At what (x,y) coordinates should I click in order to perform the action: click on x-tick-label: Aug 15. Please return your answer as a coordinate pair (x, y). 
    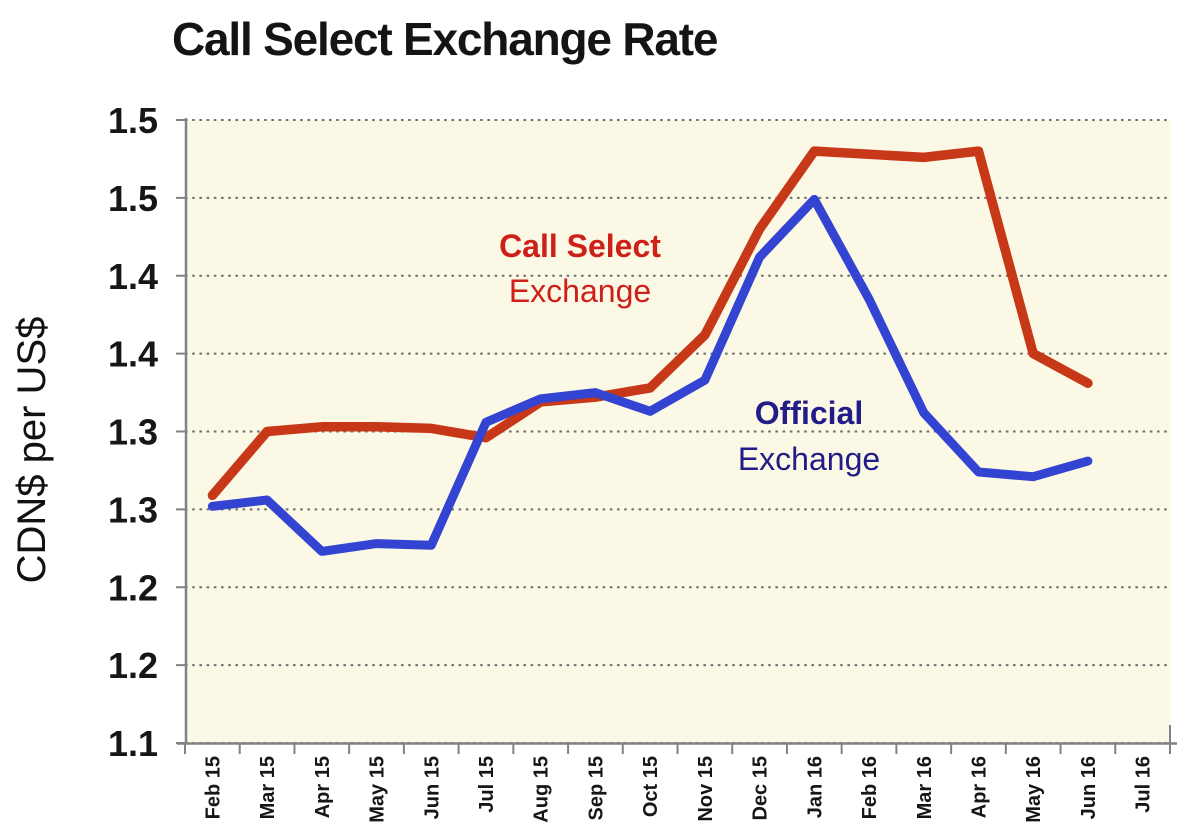
    Looking at the image, I should click on (542, 789).